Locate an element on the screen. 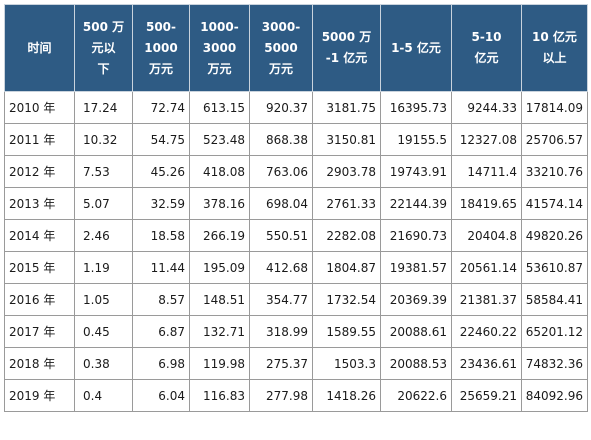 The width and height of the screenshot is (591, 440). value-cell: 65201.12 is located at coordinates (554, 331).